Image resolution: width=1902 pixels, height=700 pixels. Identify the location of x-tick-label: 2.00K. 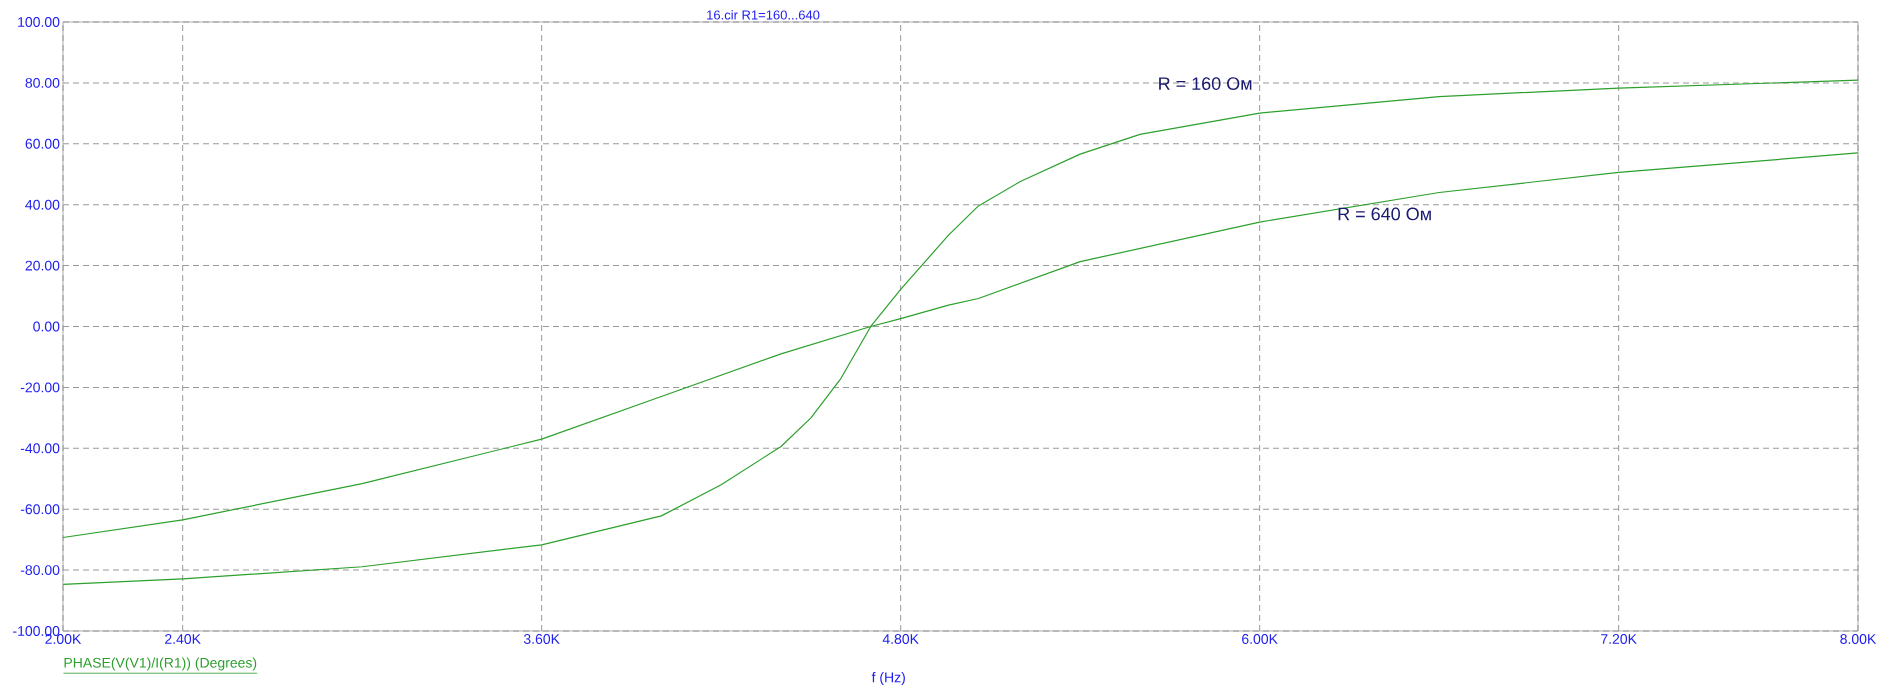
(63, 639).